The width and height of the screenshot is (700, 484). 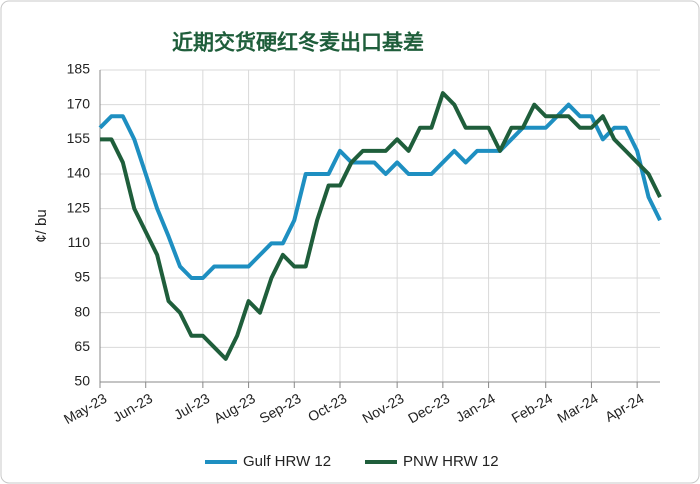 What do you see at coordinates (41, 225) in the screenshot?
I see `y-axis-label: ¢/ bu` at bounding box center [41, 225].